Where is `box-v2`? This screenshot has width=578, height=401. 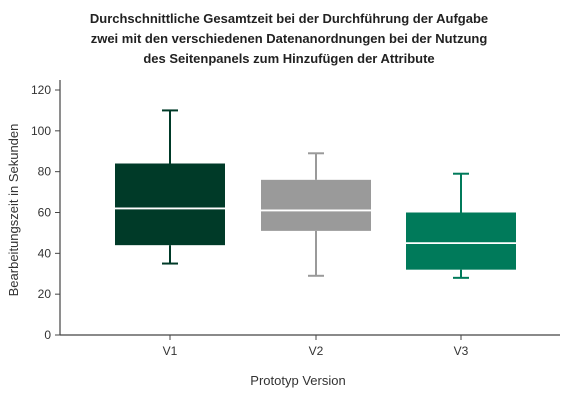
box-v2 is located at coordinates (316, 214).